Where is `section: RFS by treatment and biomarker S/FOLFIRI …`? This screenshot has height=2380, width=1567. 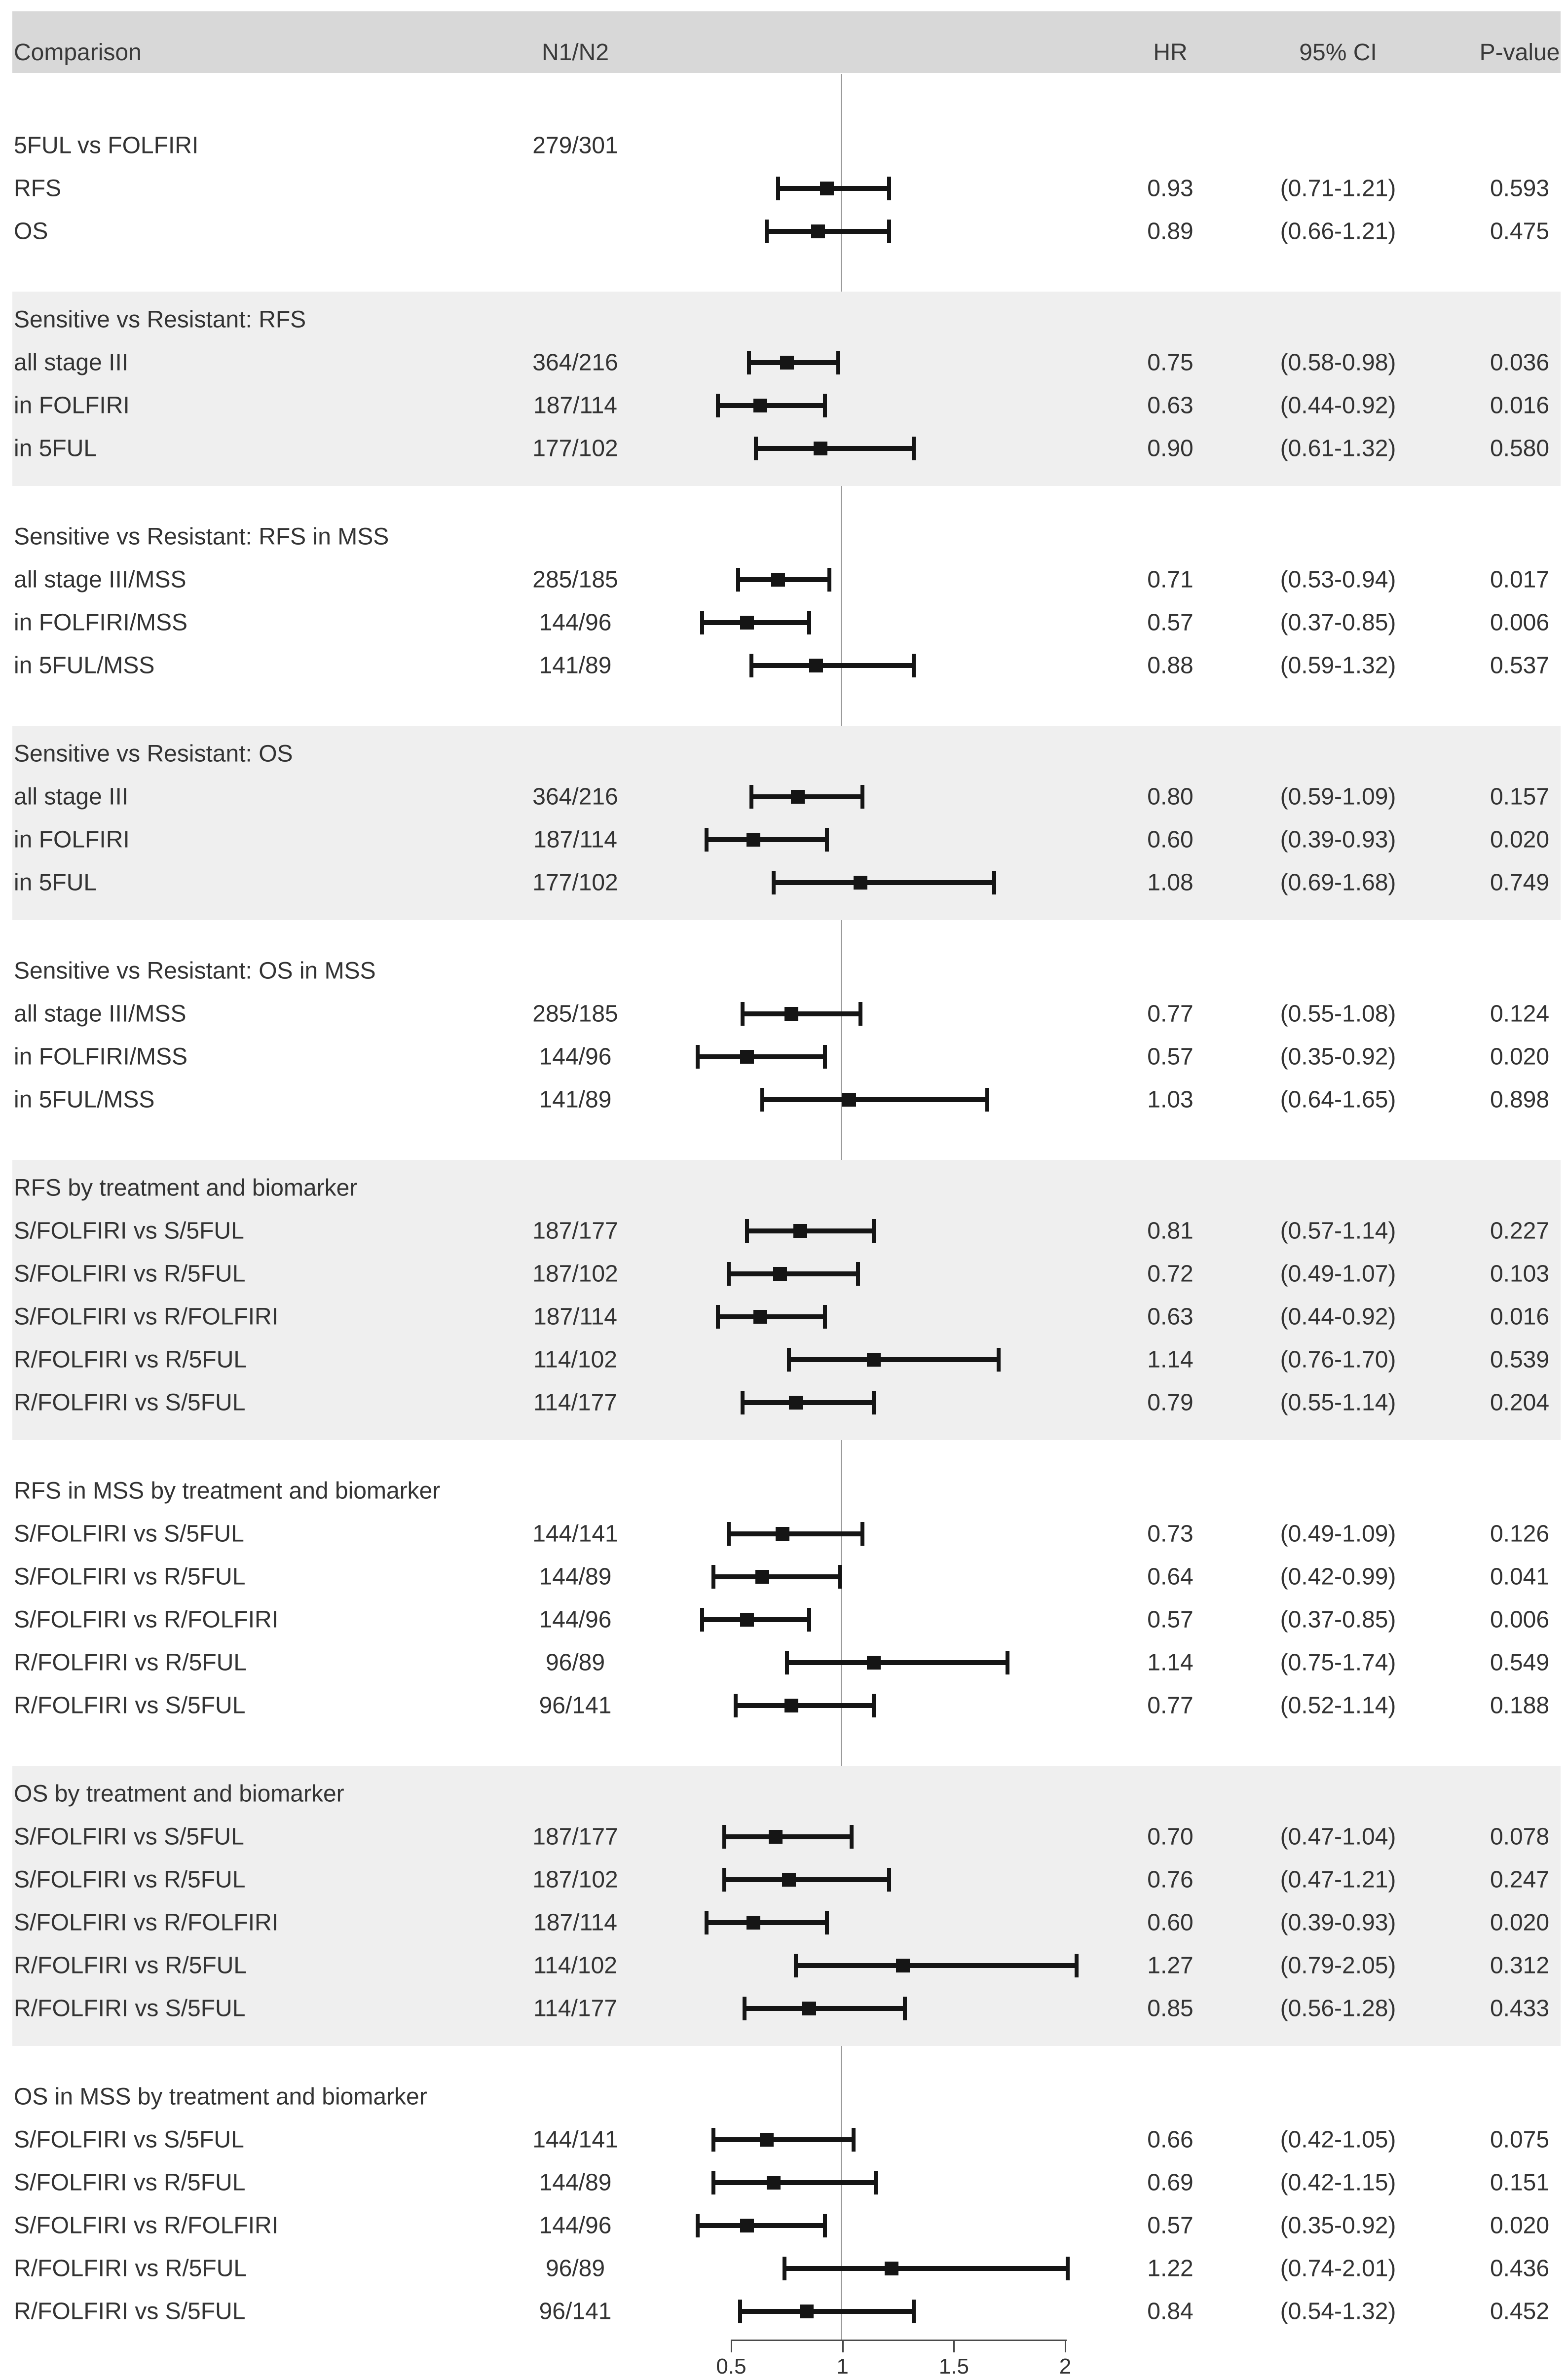
section: RFS by treatment and biomarker S/FOLFIRI … is located at coordinates (786, 1300).